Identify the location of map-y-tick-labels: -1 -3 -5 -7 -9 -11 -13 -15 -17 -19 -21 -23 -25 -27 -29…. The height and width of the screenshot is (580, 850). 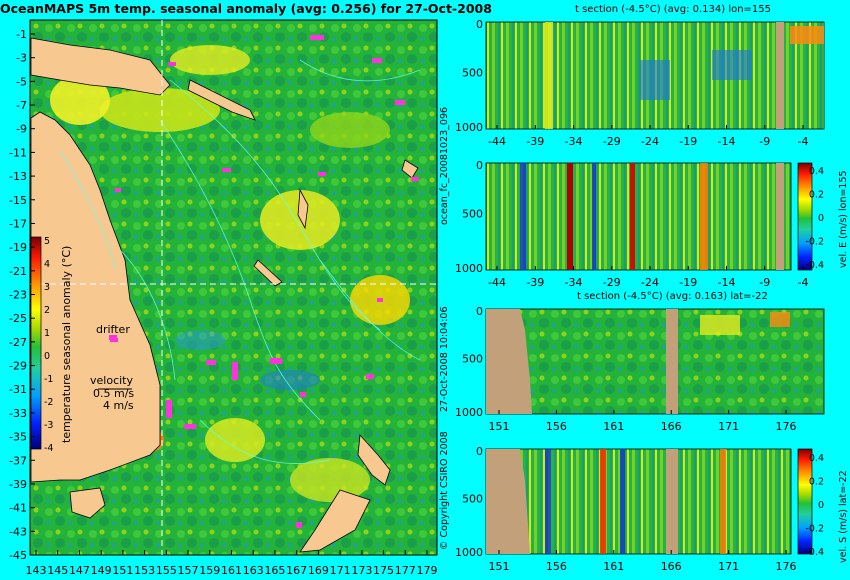
(22, 295).